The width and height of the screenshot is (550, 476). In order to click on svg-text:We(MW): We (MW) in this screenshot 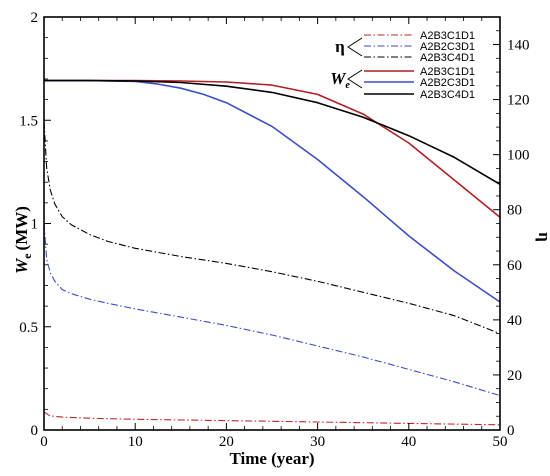, I will do `click(23, 240)`.